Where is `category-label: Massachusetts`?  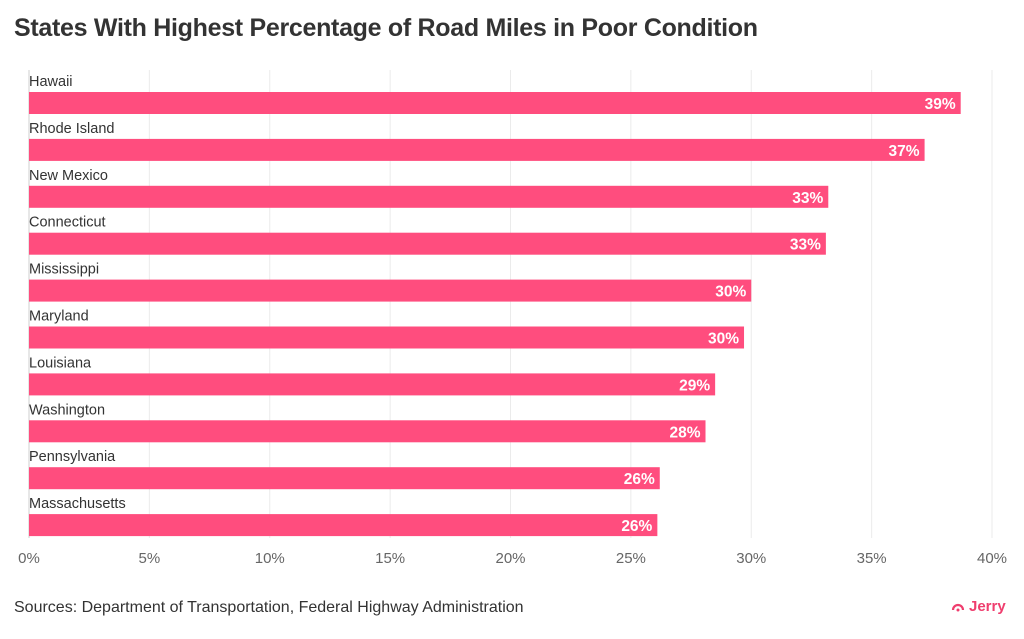
category-label: Massachusetts is located at coordinates (77, 504).